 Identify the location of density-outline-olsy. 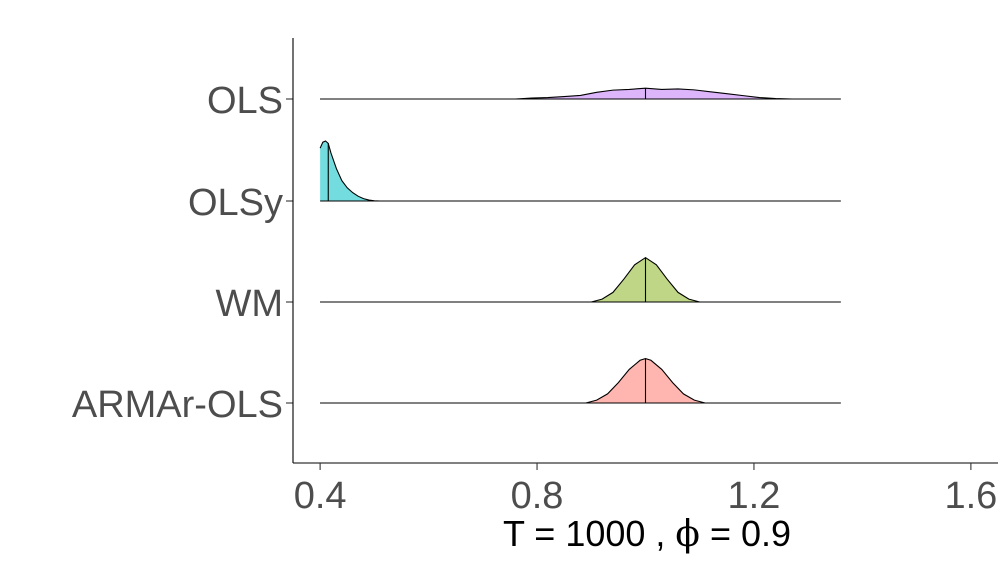
(580, 171).